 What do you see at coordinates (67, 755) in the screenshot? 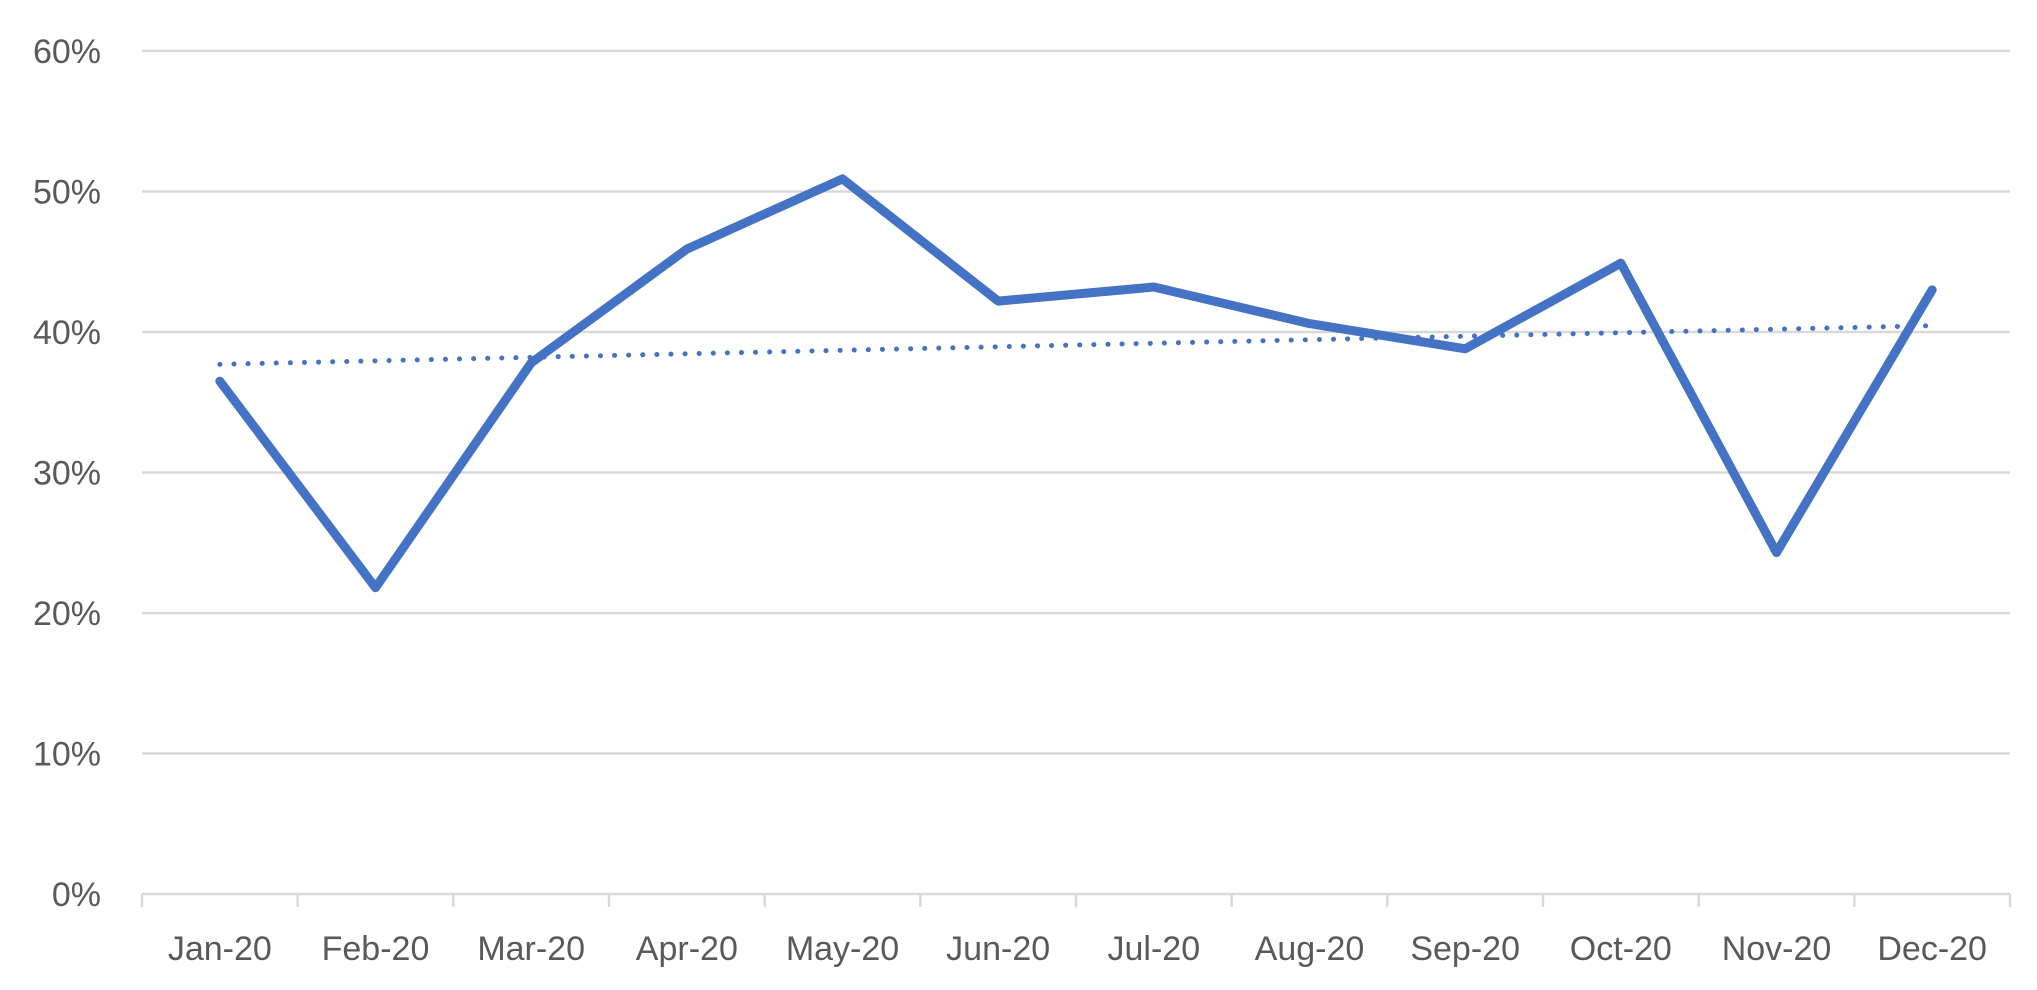
I see `y-tick-label: 10%` at bounding box center [67, 755].